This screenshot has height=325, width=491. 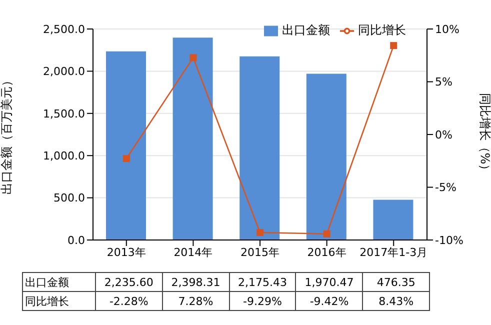 I want to click on y-tick-label: 1,500.0, so click(x=64, y=113).